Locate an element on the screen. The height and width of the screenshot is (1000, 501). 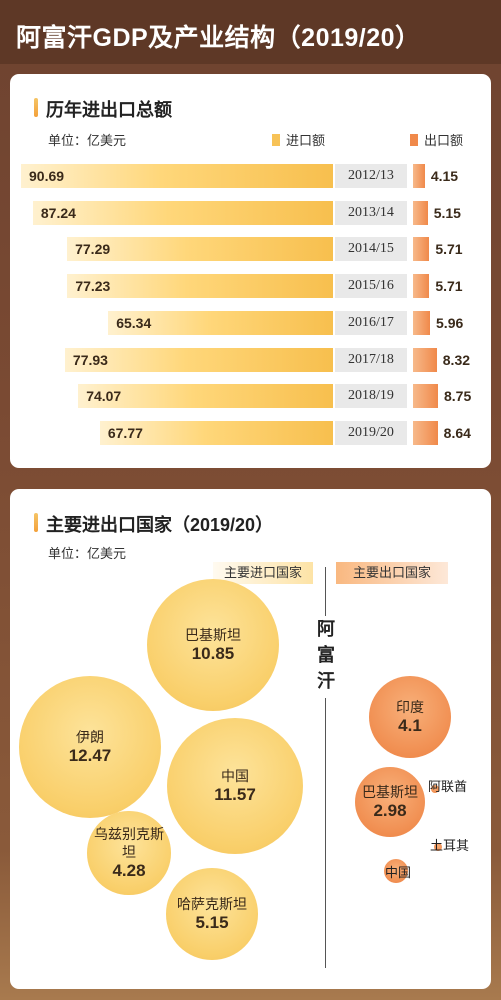
import-bubble: 伊朗 12.47 is located at coordinates (90, 747).